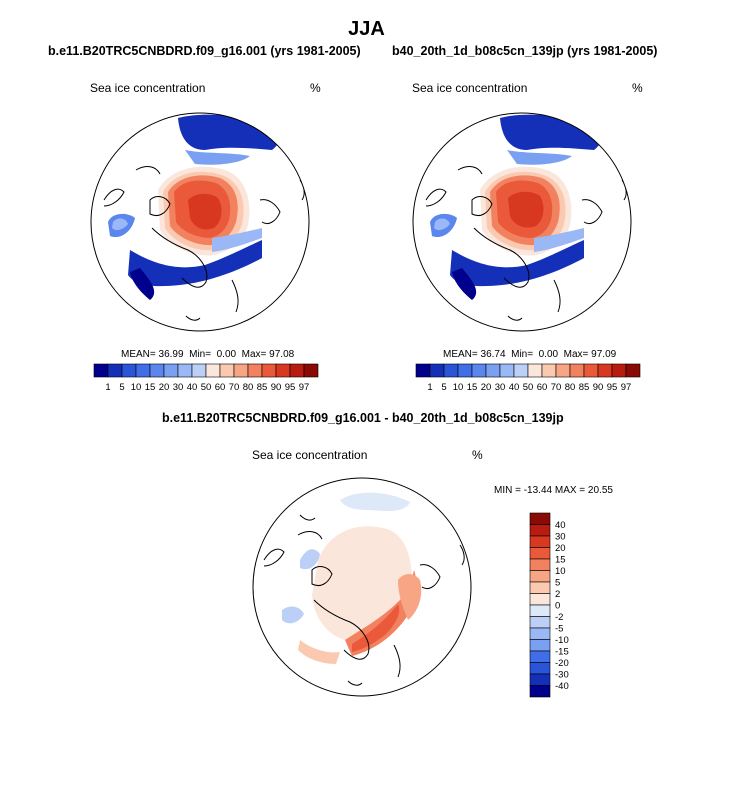 This screenshot has height=791, width=733. Describe the element at coordinates (192, 387) in the screenshot. I see `colorbar1-tick-label: 40` at that location.